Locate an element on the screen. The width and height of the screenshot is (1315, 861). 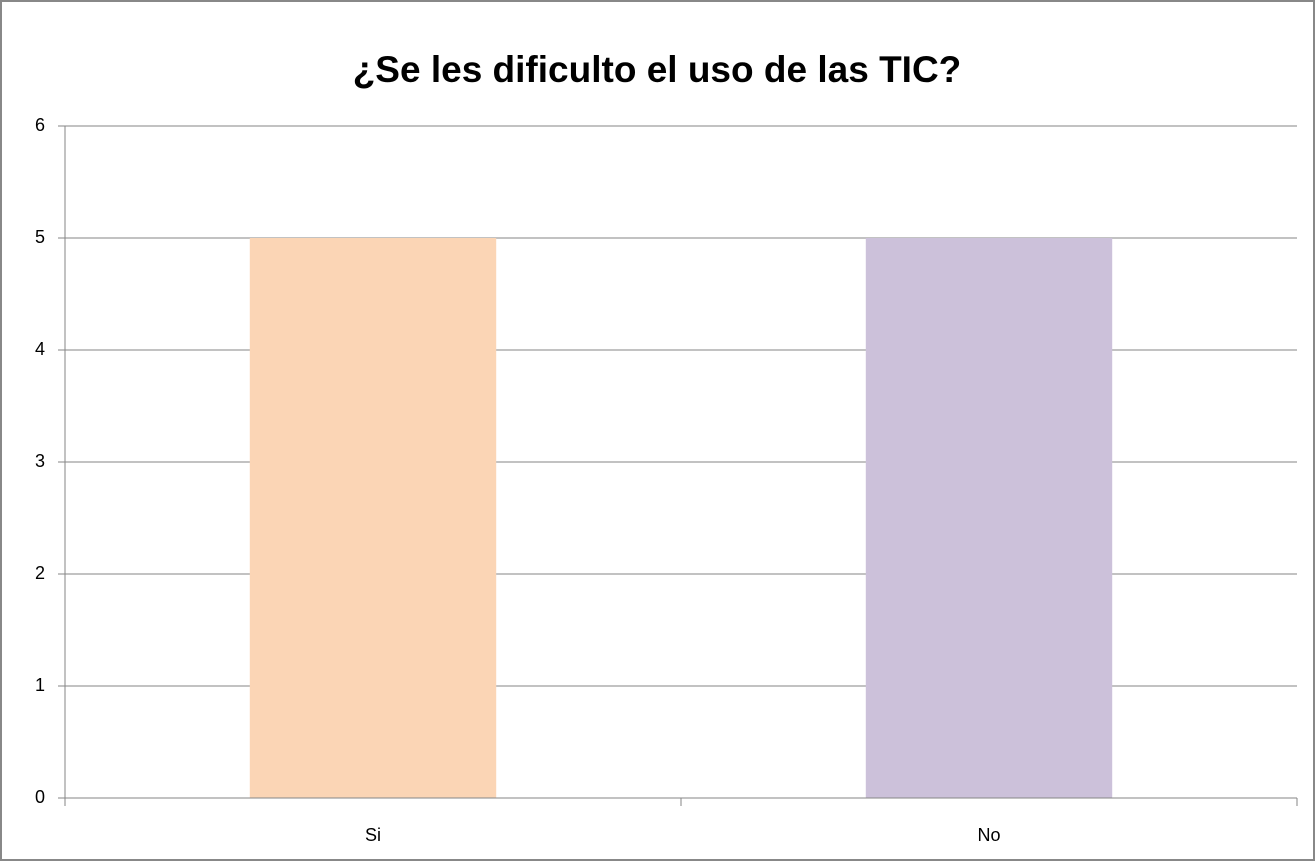
y-tick-label: 1 is located at coordinates (40, 685).